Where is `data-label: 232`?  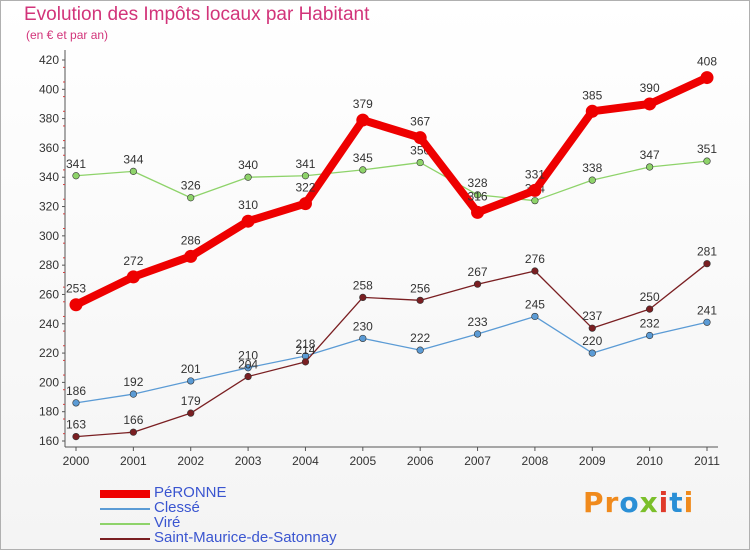
data-label: 232 is located at coordinates (650, 323).